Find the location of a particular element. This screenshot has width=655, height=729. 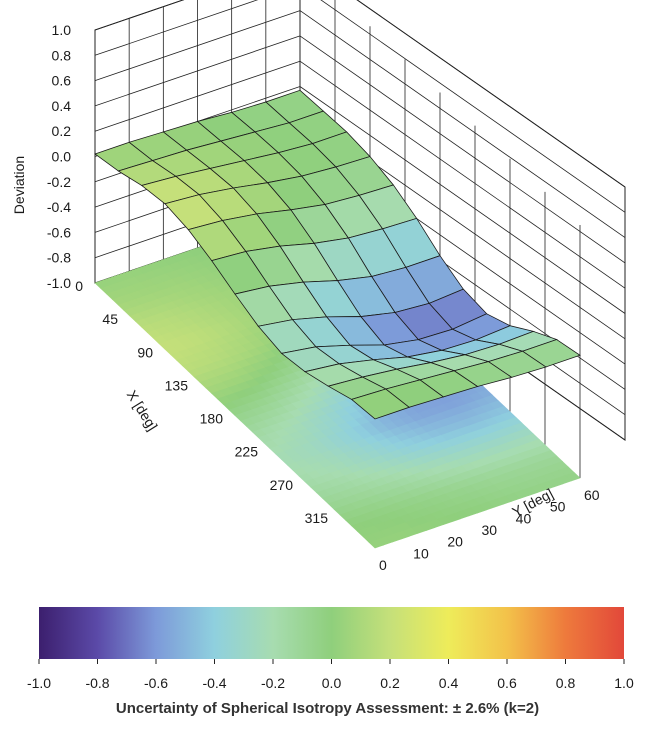

z-tick-label: -0.8 is located at coordinates (59, 258).